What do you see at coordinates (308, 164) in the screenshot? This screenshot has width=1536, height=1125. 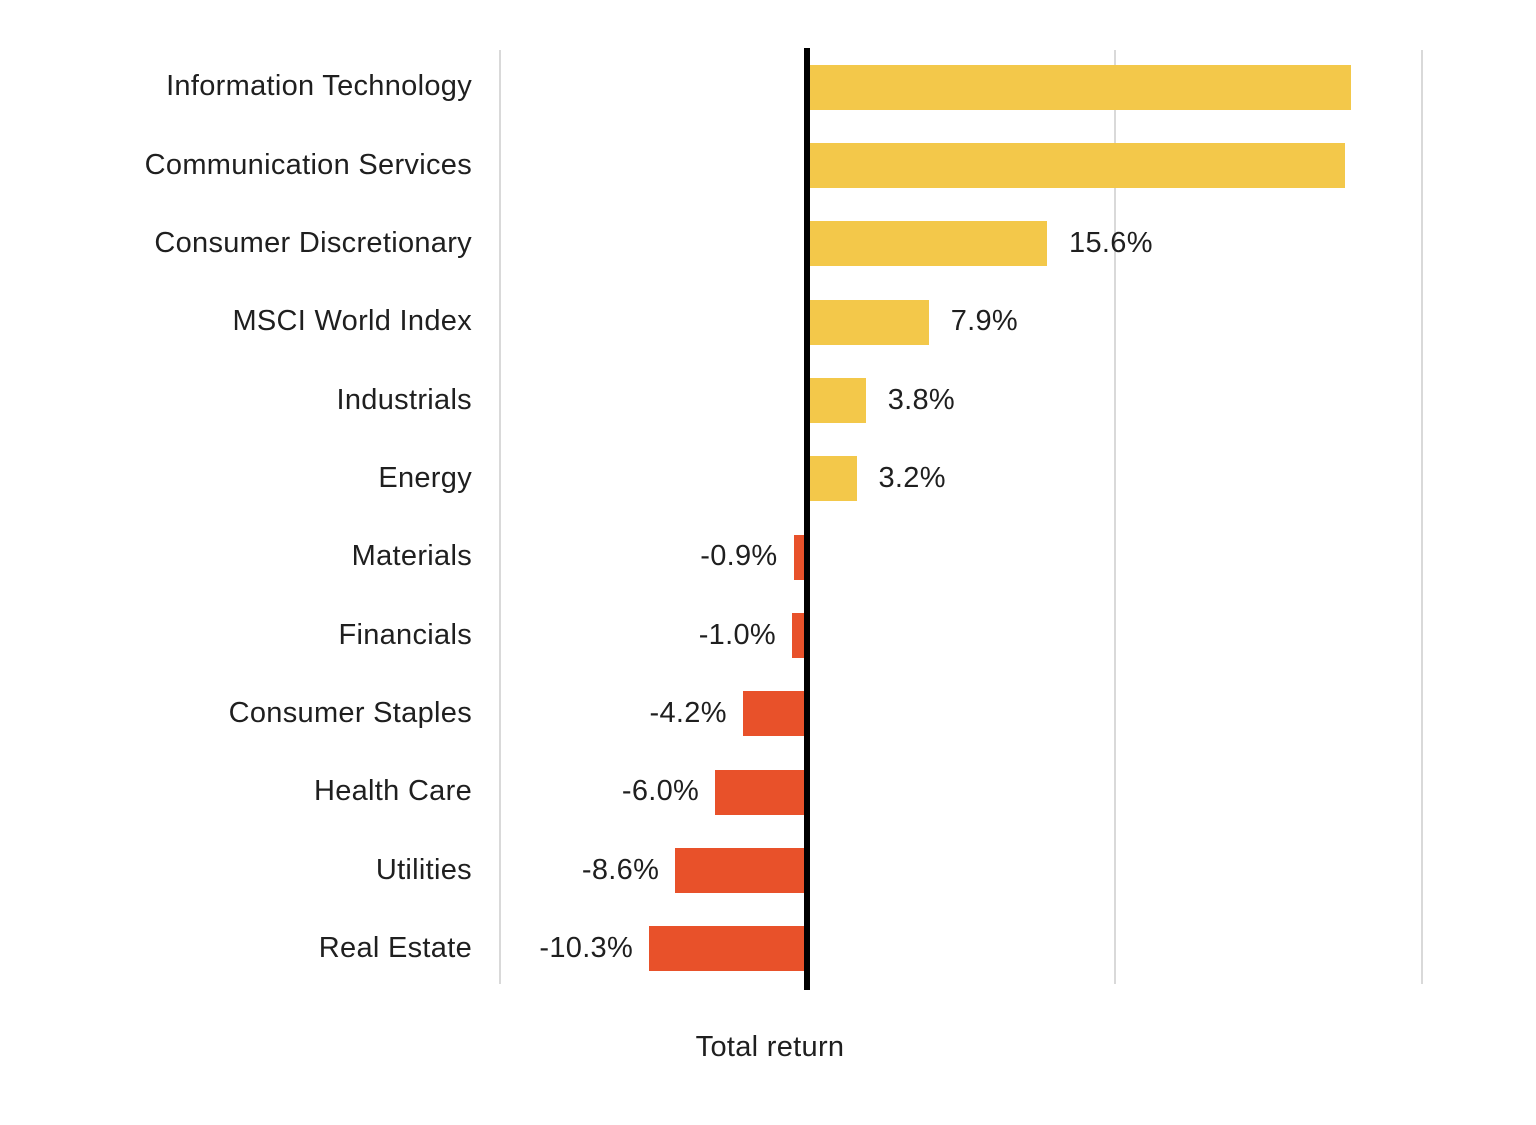 I see `category-label: Communication Services` at bounding box center [308, 164].